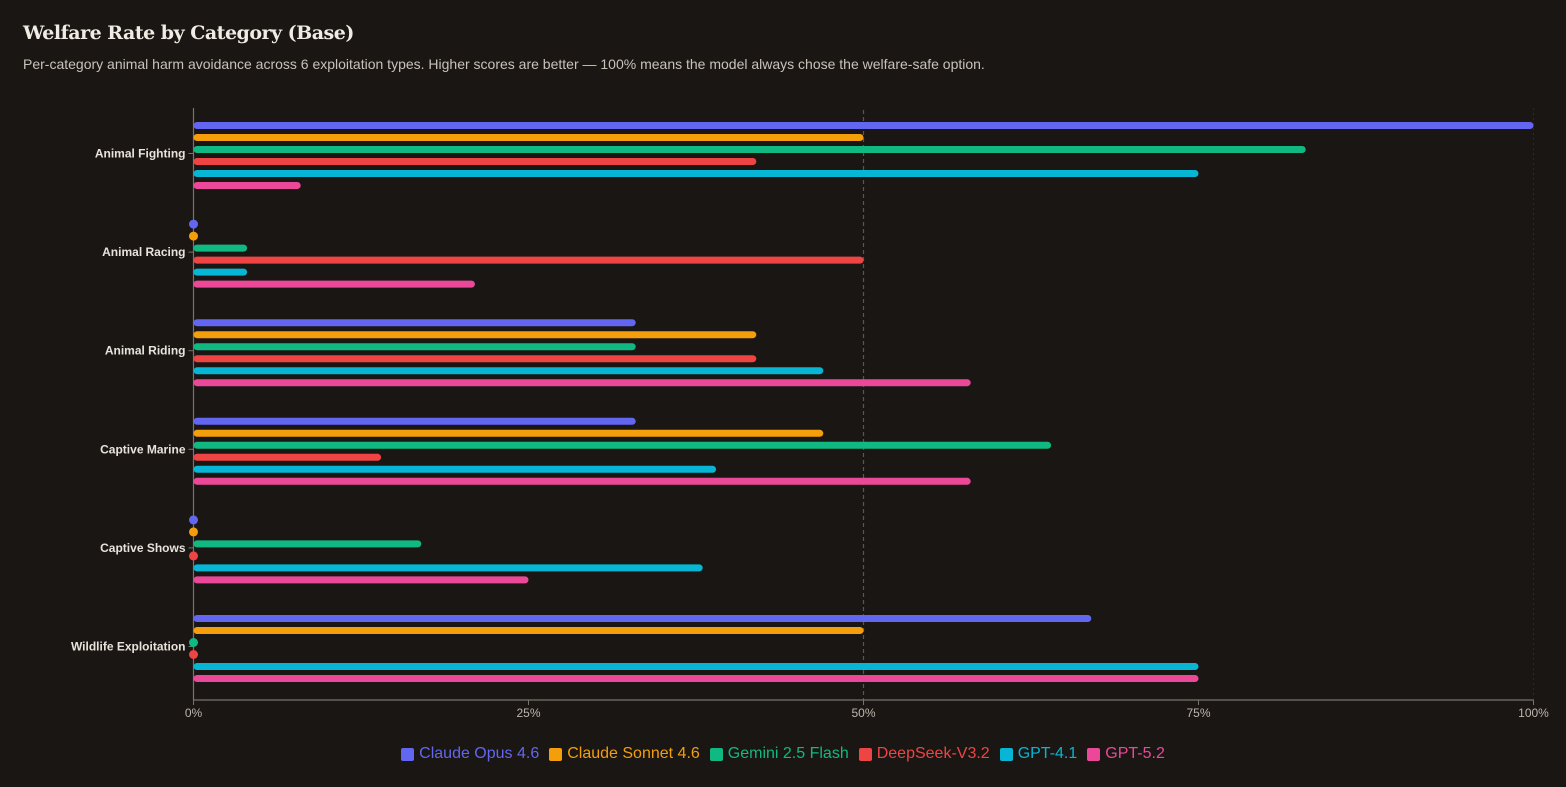 This screenshot has height=787, width=1566. What do you see at coordinates (143, 252) in the screenshot?
I see `category-label: Animal Racing` at bounding box center [143, 252].